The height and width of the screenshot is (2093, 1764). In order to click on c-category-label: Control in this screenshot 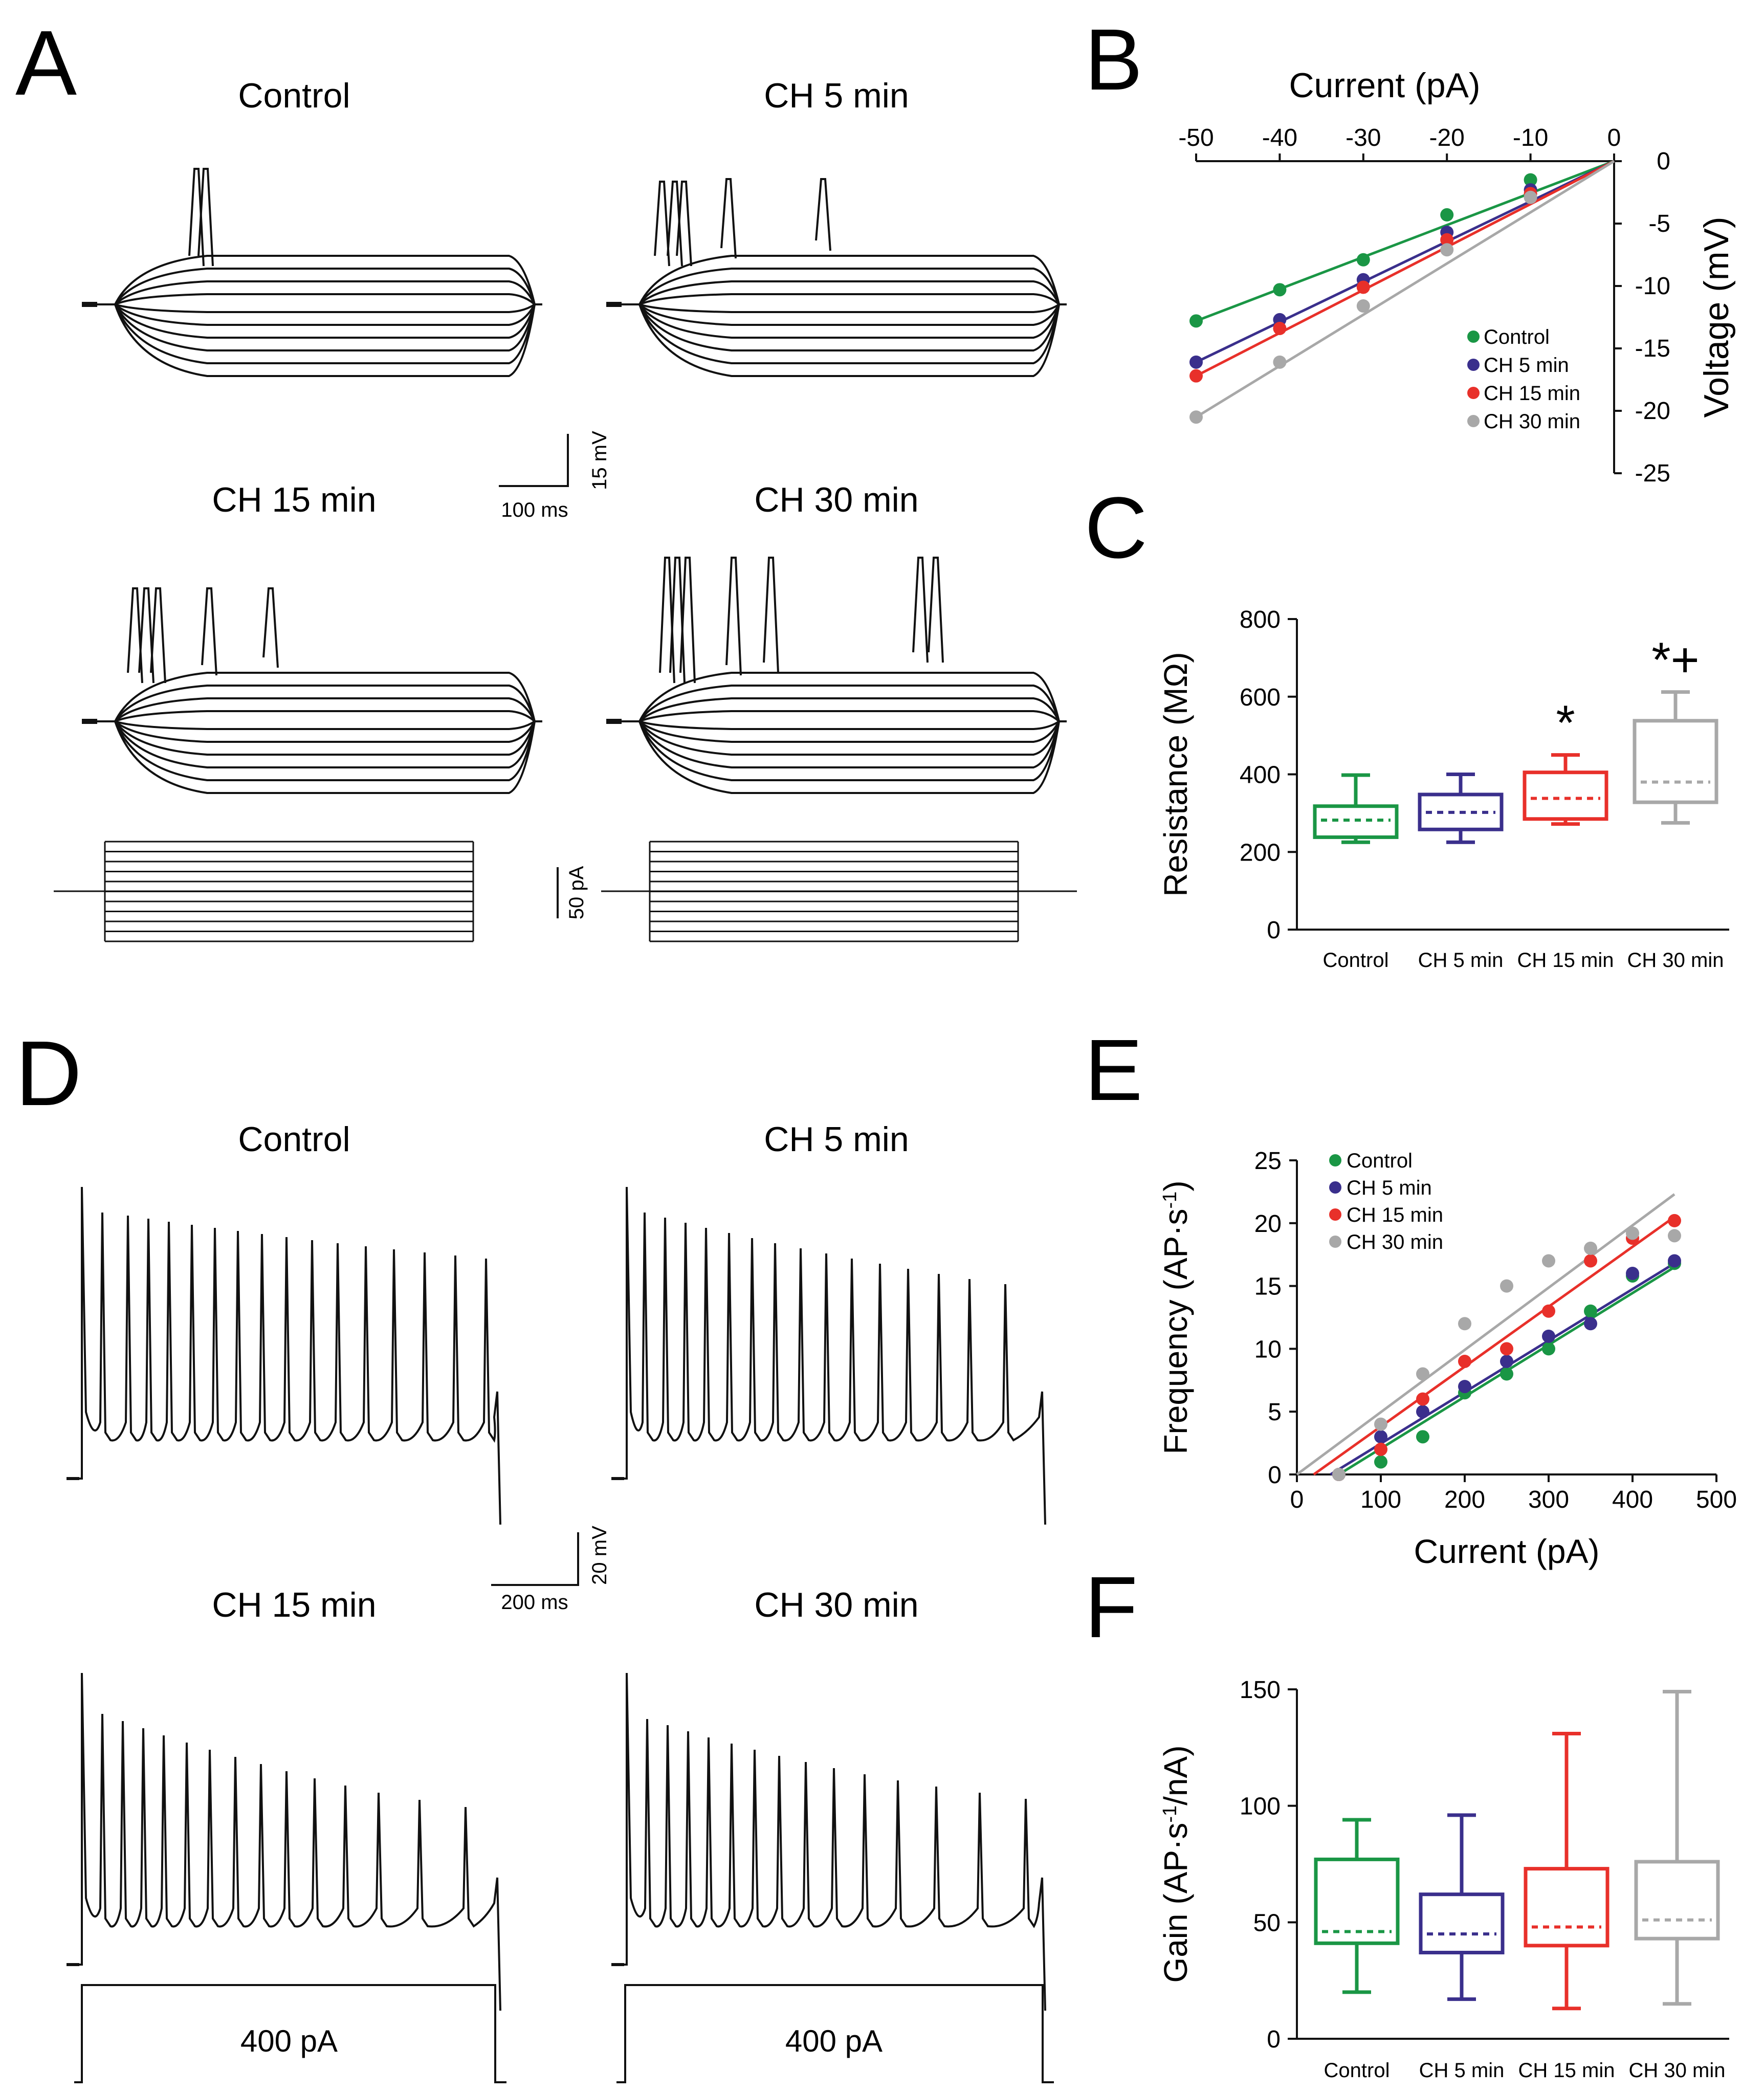, I will do `click(1356, 960)`.